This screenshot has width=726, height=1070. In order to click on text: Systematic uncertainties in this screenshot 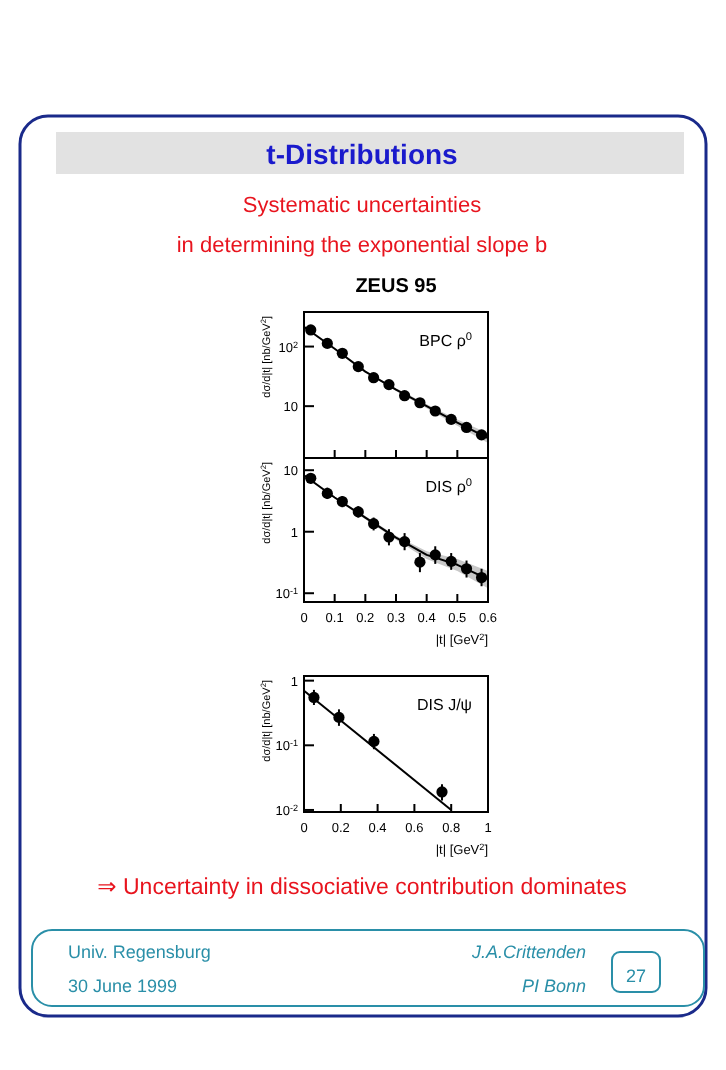, I will do `click(362, 206)`.